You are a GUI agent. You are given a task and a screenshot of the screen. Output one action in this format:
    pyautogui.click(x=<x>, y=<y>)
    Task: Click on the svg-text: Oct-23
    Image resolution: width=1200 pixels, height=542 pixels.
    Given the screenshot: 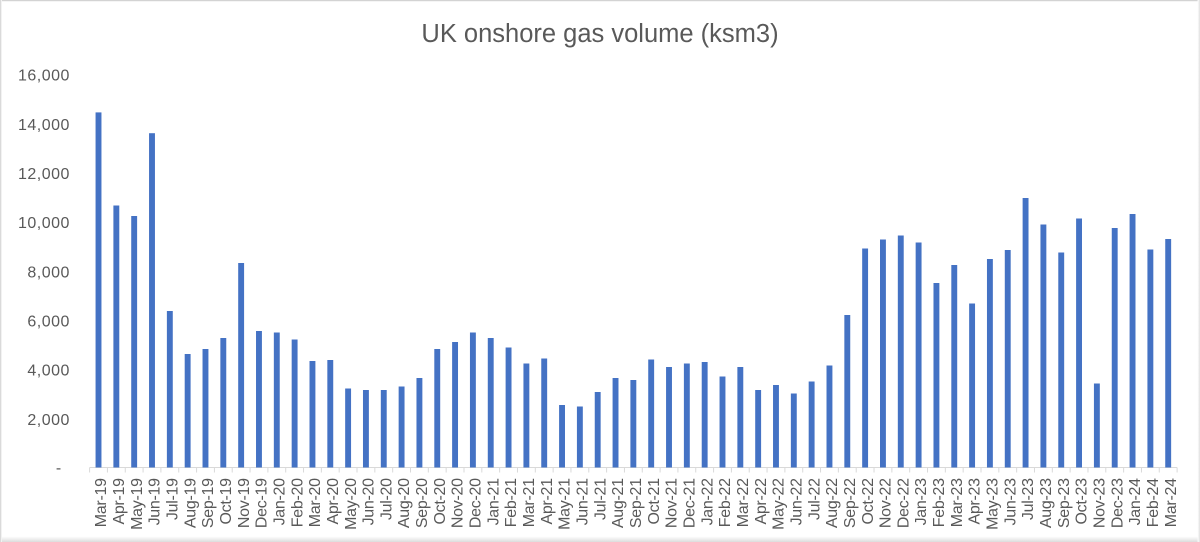 What is the action you would take?
    pyautogui.click(x=1082, y=501)
    